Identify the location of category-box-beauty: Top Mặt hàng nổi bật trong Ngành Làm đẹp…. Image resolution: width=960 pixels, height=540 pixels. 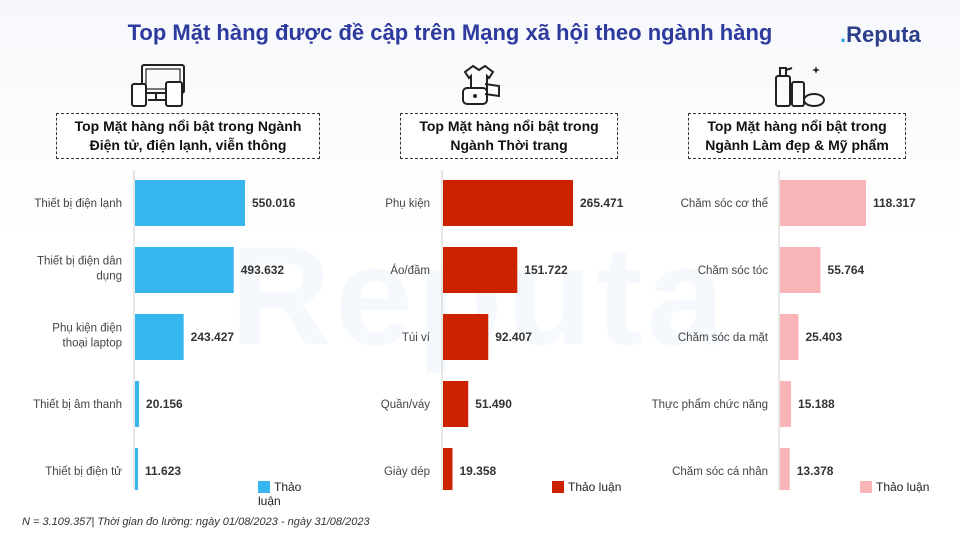
(797, 136).